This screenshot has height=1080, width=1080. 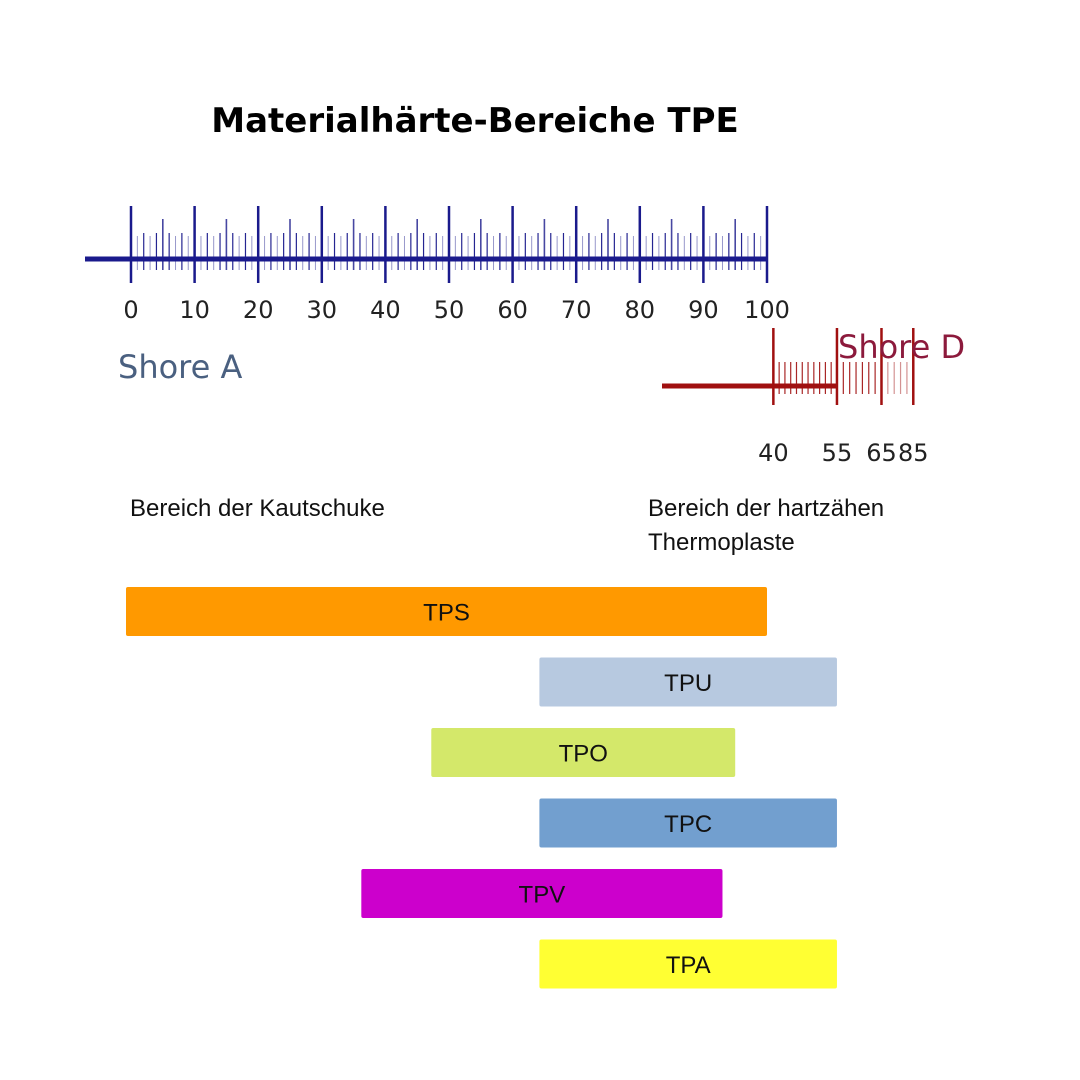 I want to click on region-thermoplastics-label-line2: Thermoplaste, so click(x=721, y=542).